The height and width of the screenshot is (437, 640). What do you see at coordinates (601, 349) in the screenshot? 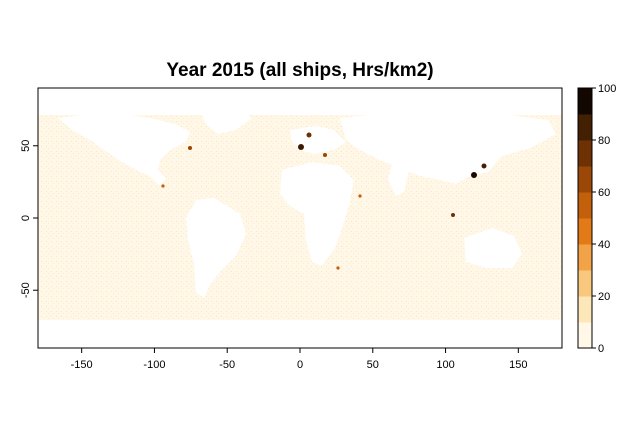
I see `colorbar-tick-label: 0` at bounding box center [601, 349].